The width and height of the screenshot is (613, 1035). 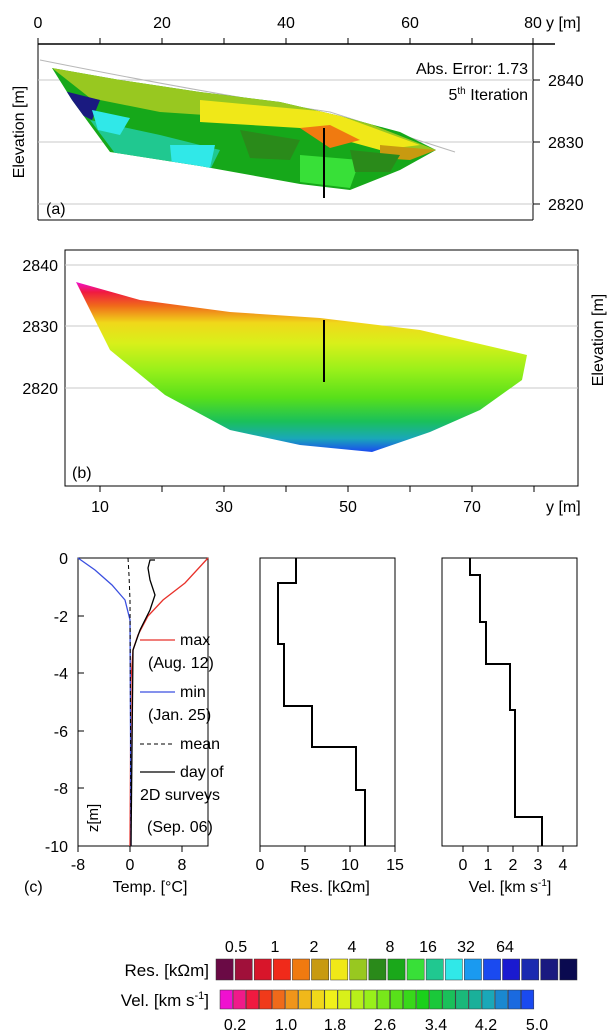 What do you see at coordinates (19, 132) in the screenshot?
I see `panel-a-y-label: Elevation [m]` at bounding box center [19, 132].